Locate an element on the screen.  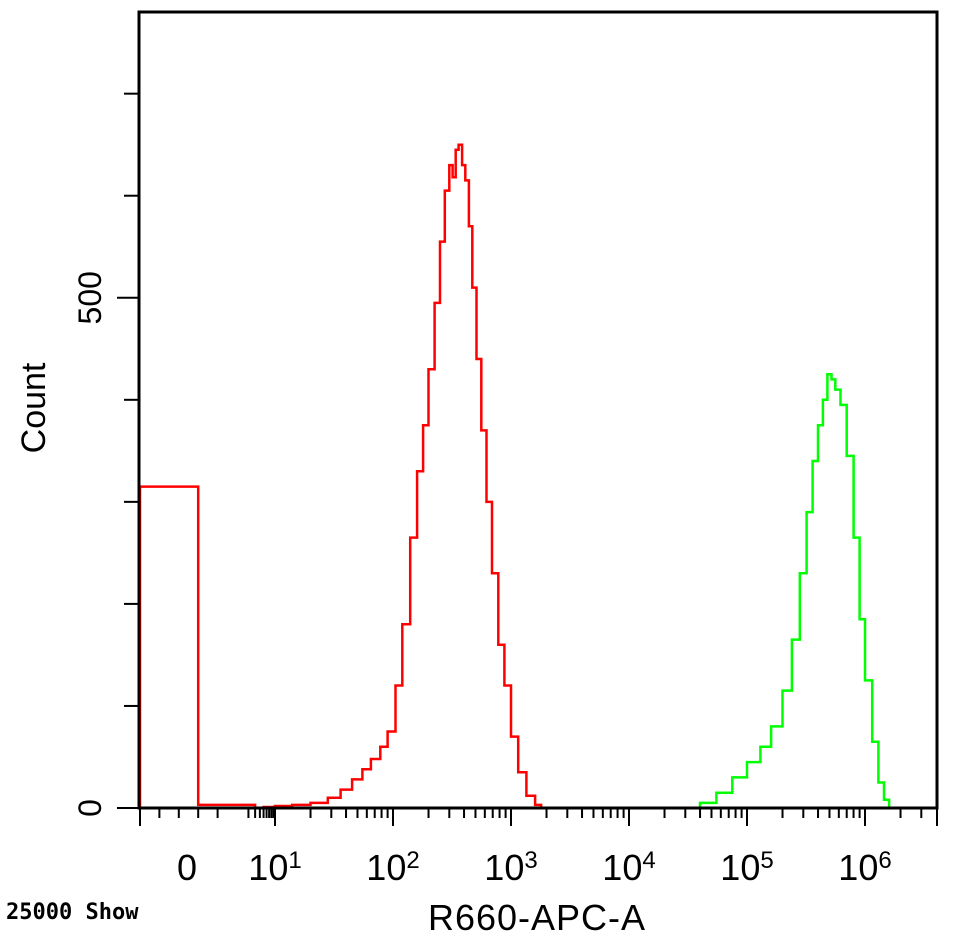
x-tick-label: 105 is located at coordinates (746, 867).